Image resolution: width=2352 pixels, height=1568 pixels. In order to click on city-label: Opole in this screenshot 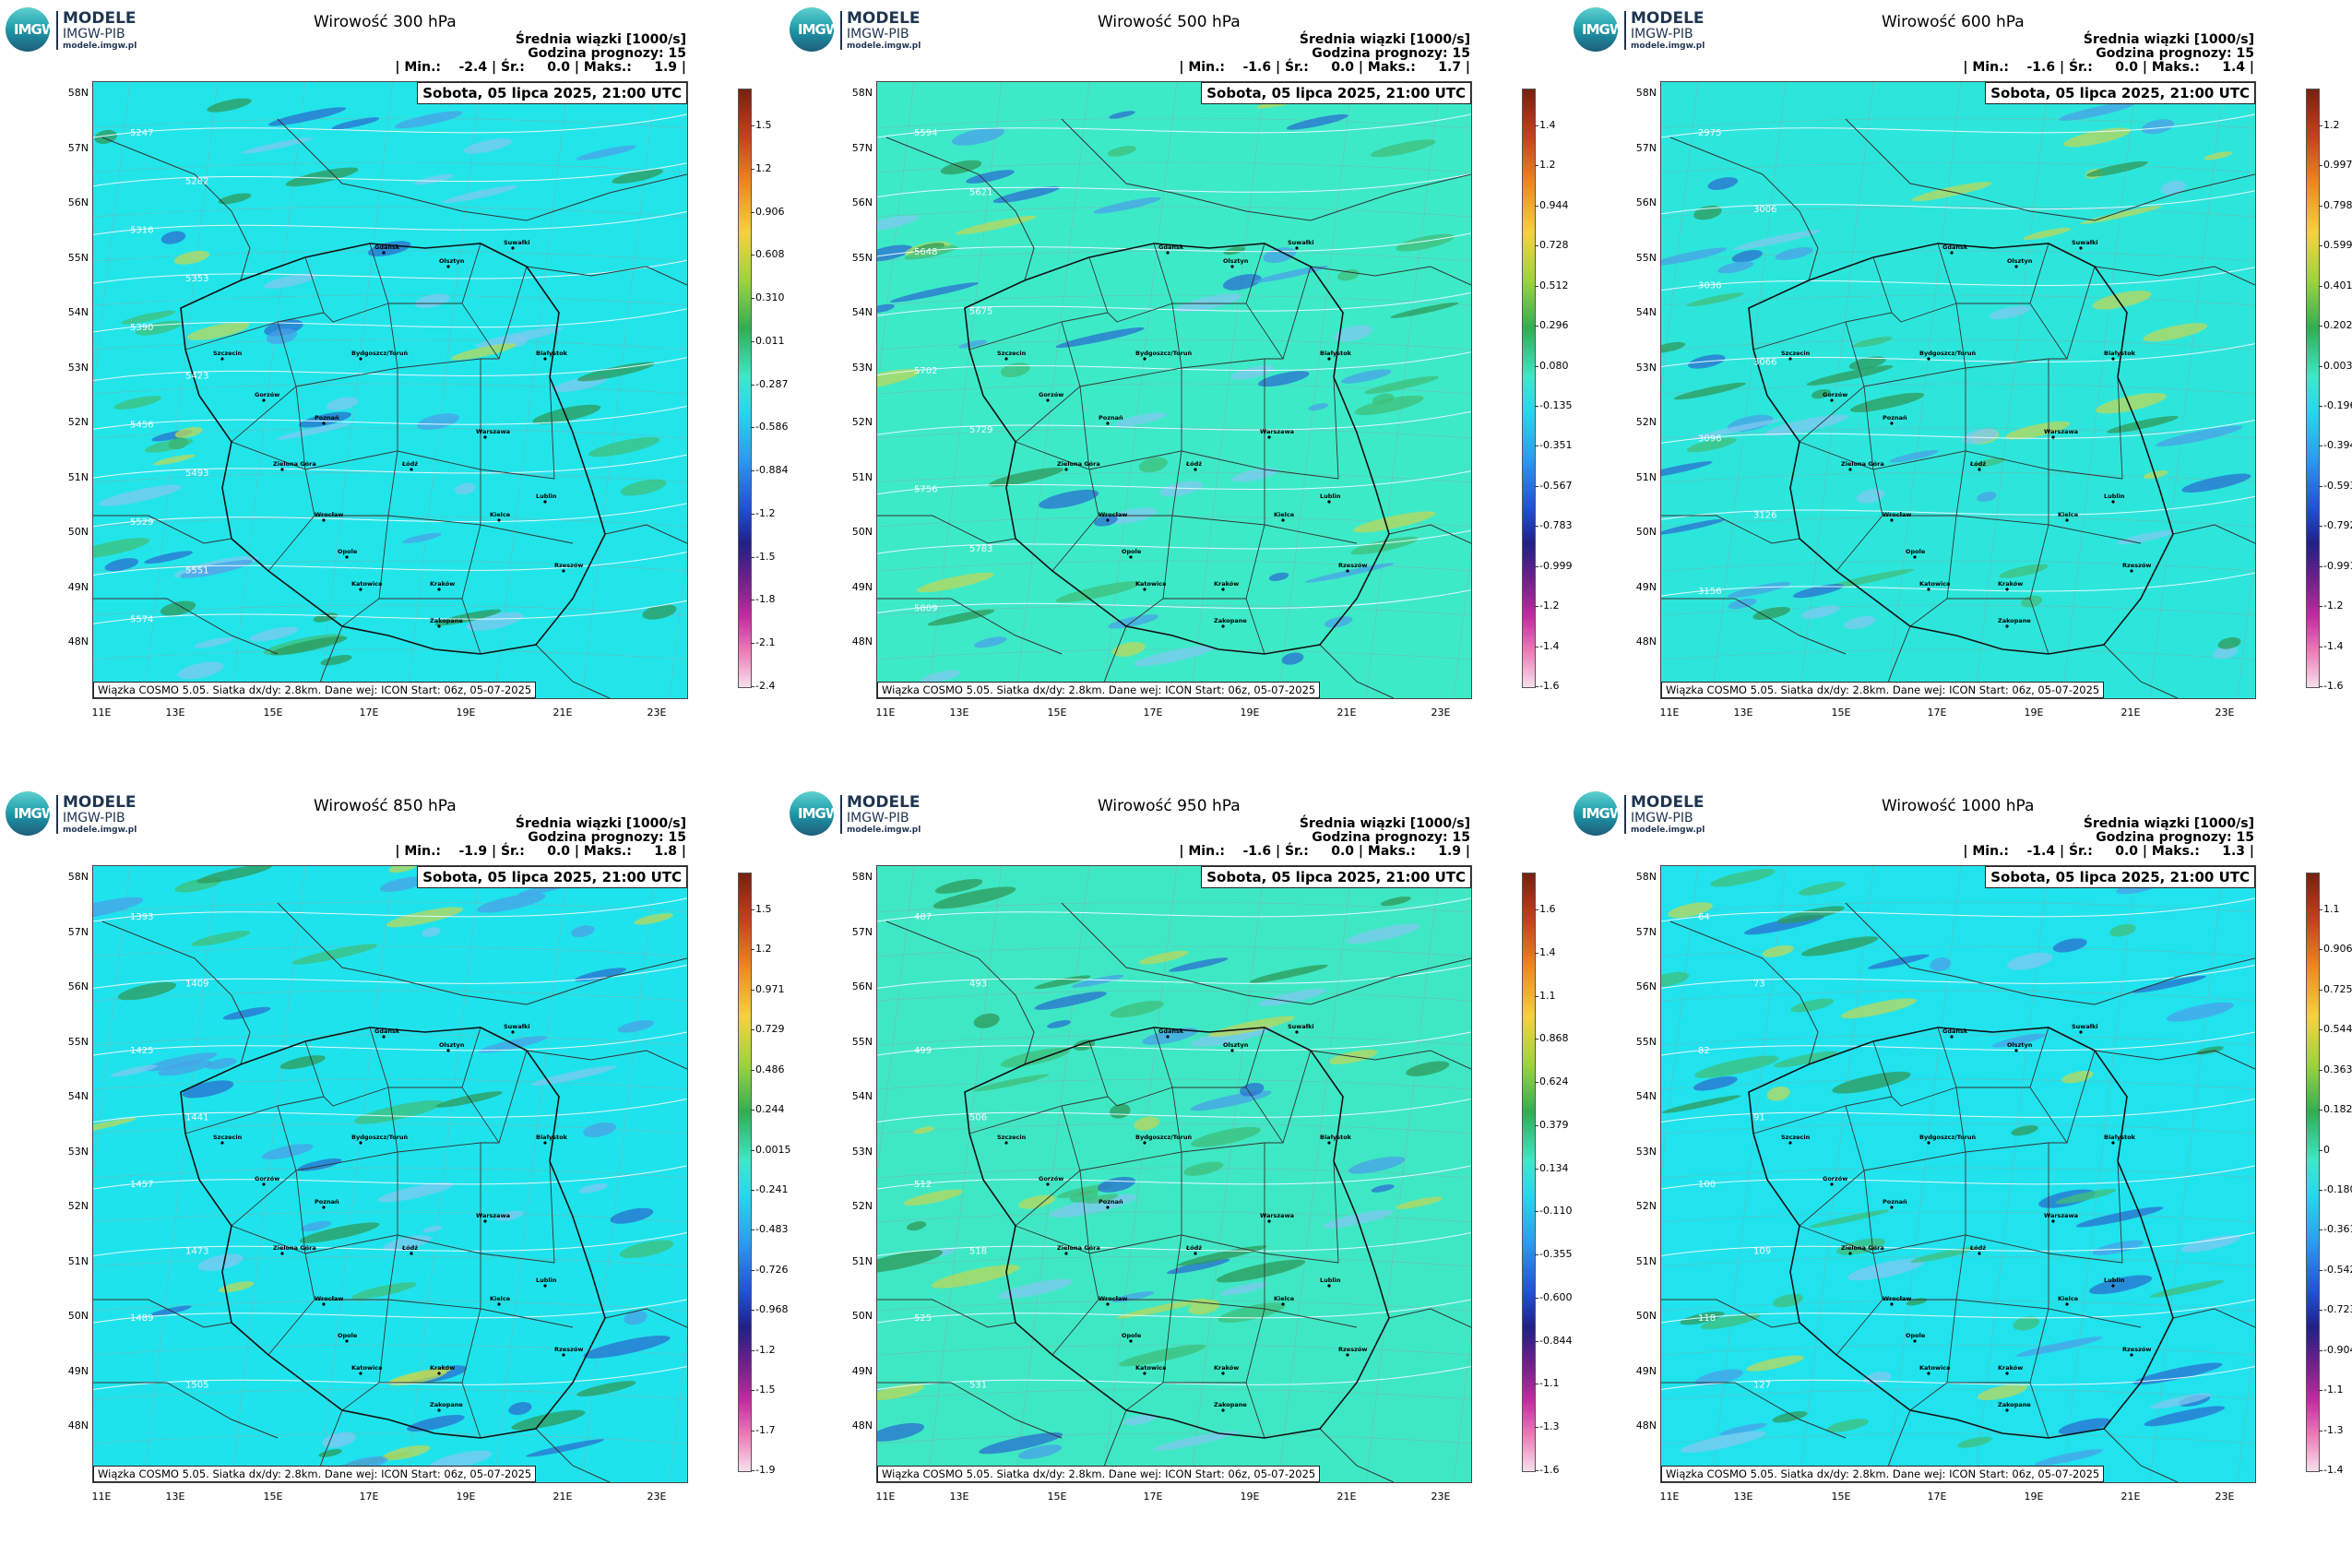, I will do `click(348, 551)`.